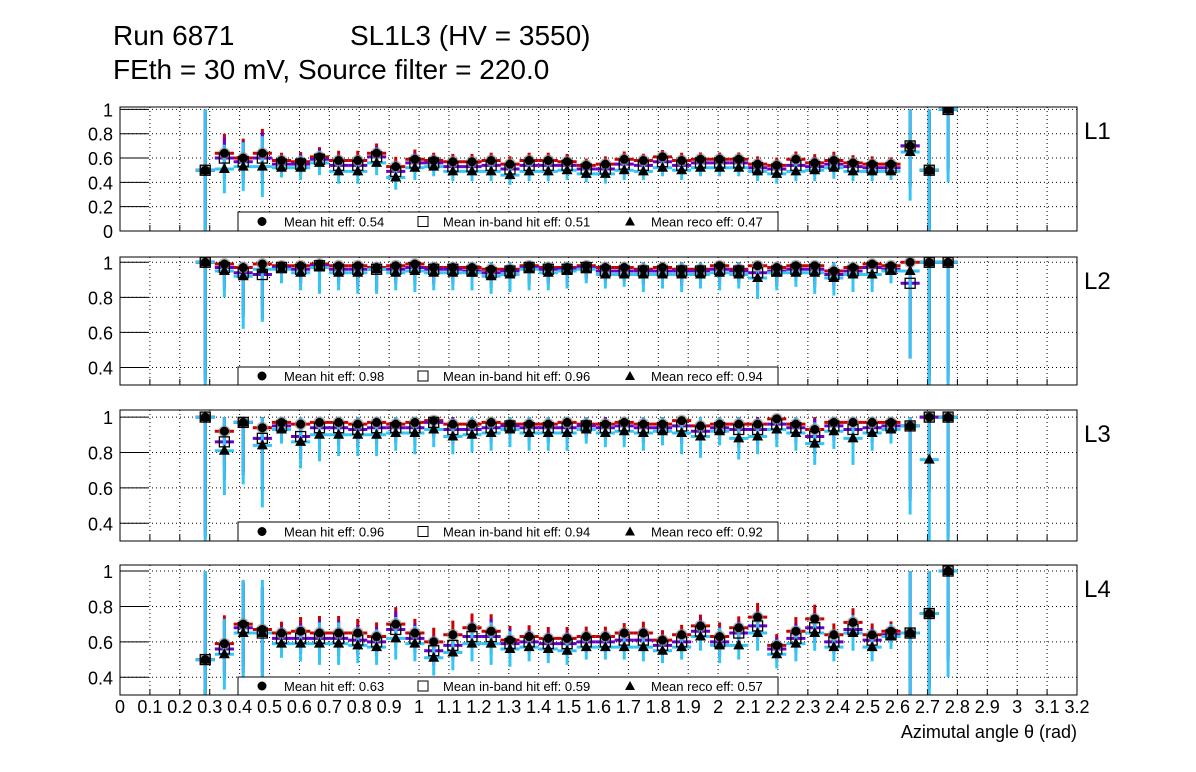 The width and height of the screenshot is (1196, 772). Describe the element at coordinates (538, 707) in the screenshot. I see `x-tick-label: 1.4` at that location.